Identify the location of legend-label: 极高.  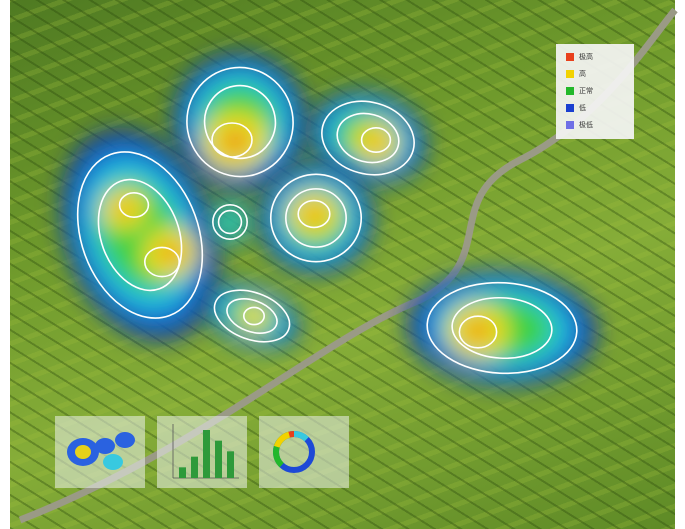
(586, 57).